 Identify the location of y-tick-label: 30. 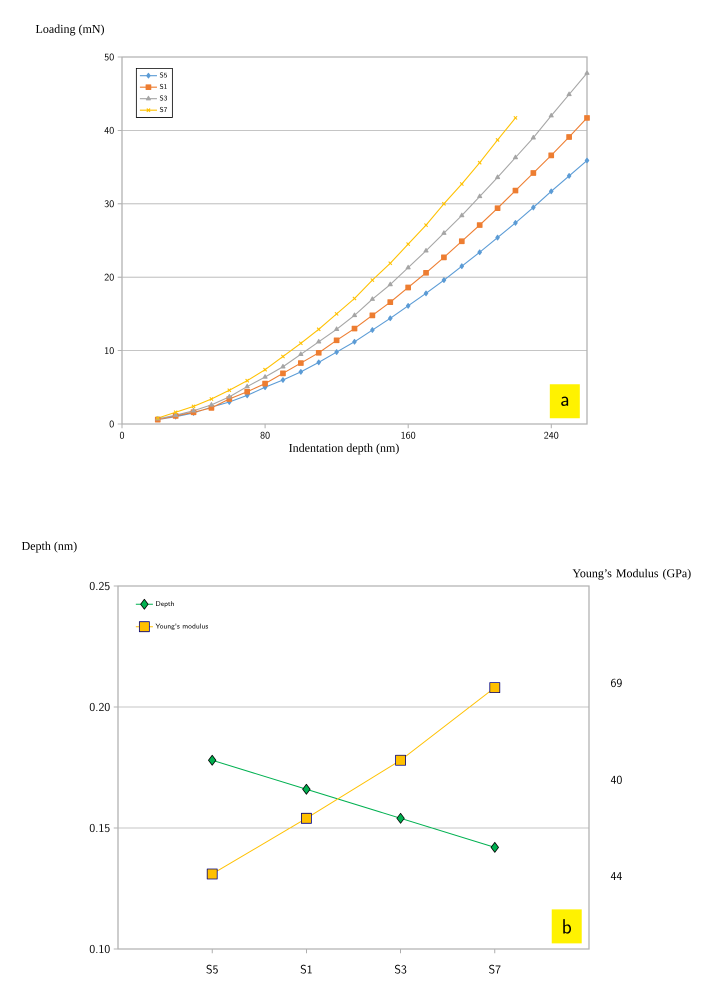
(109, 204).